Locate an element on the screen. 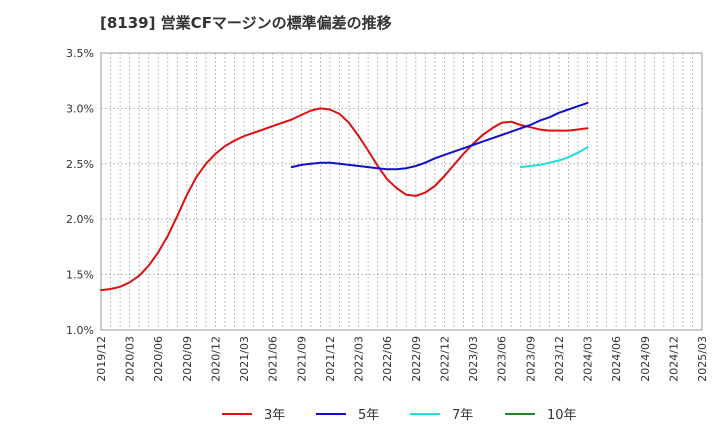  x-tick-label: 2020/09 is located at coordinates (187, 359).